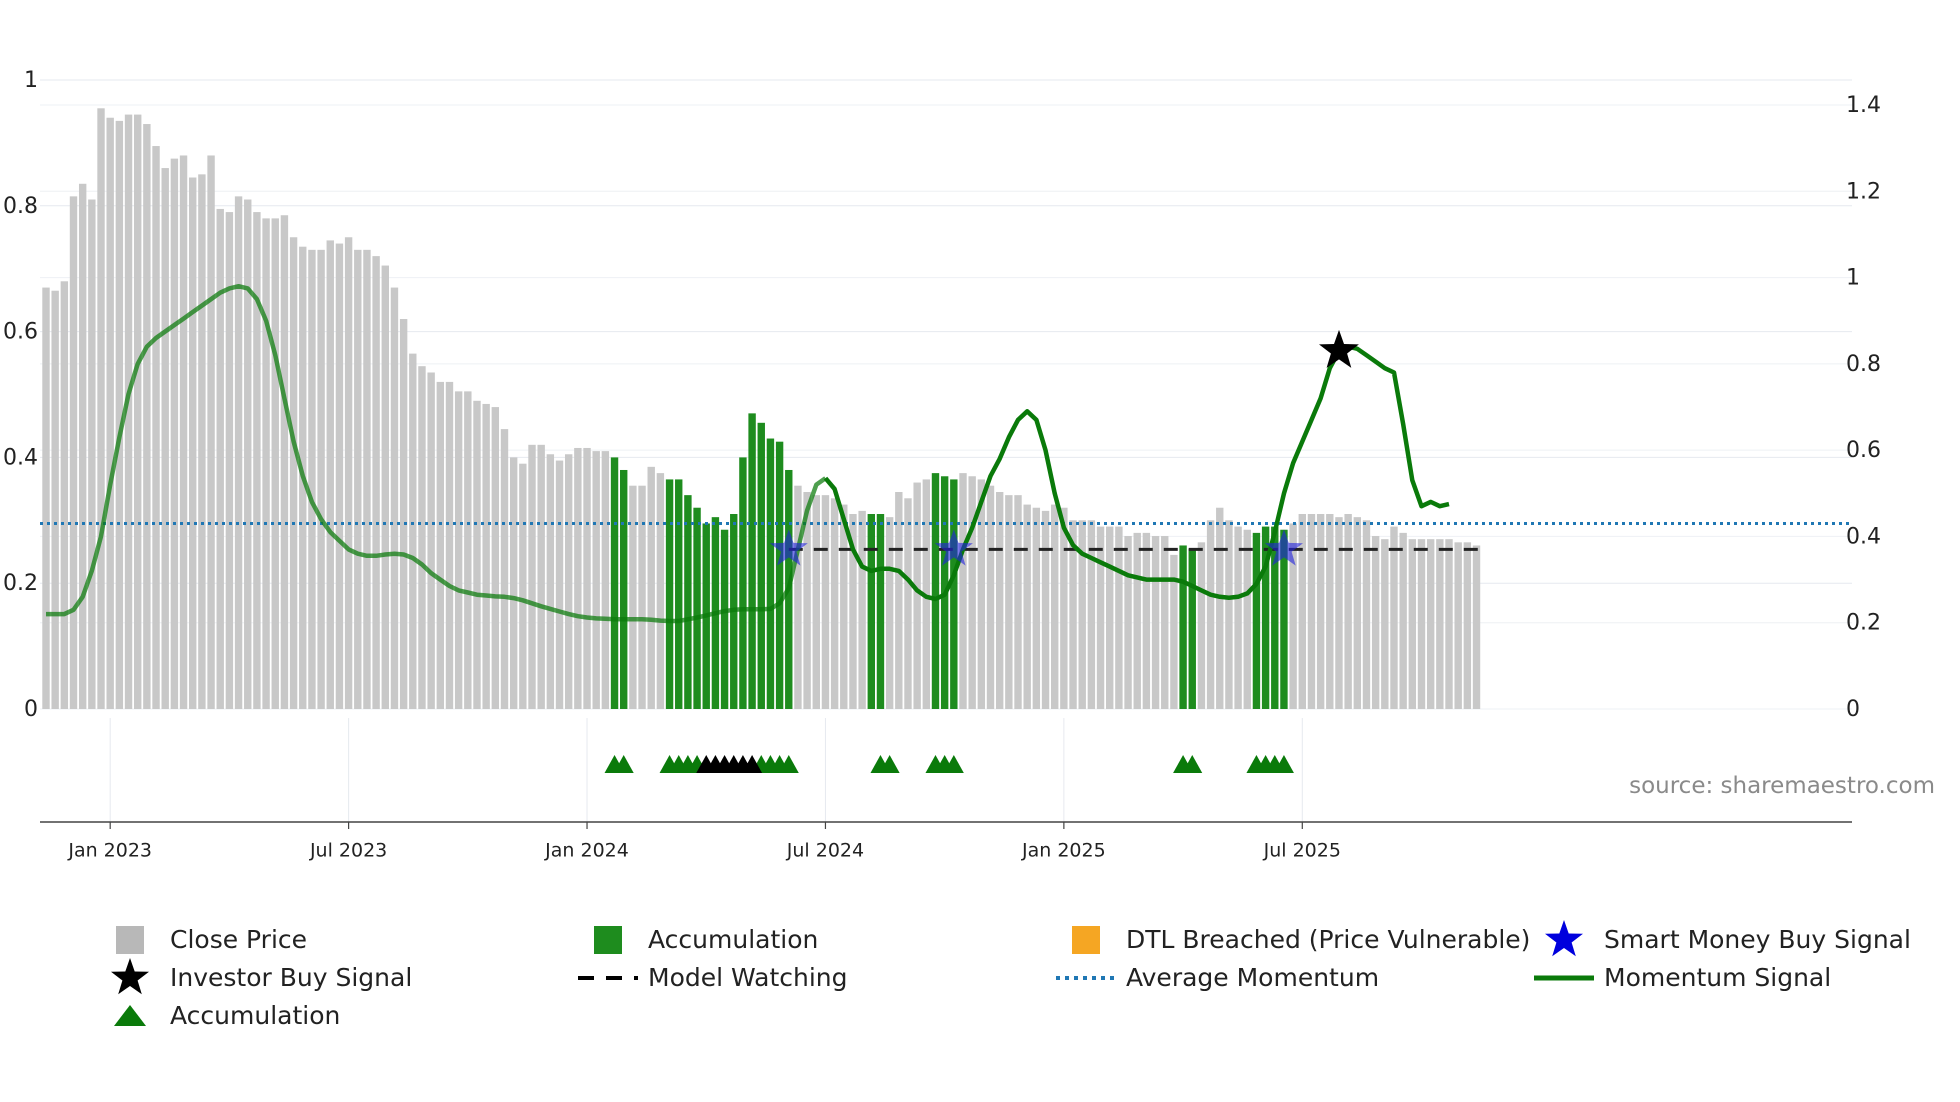 The width and height of the screenshot is (1960, 1102). I want to click on legend-label: Investor Buy Signal, so click(291, 977).